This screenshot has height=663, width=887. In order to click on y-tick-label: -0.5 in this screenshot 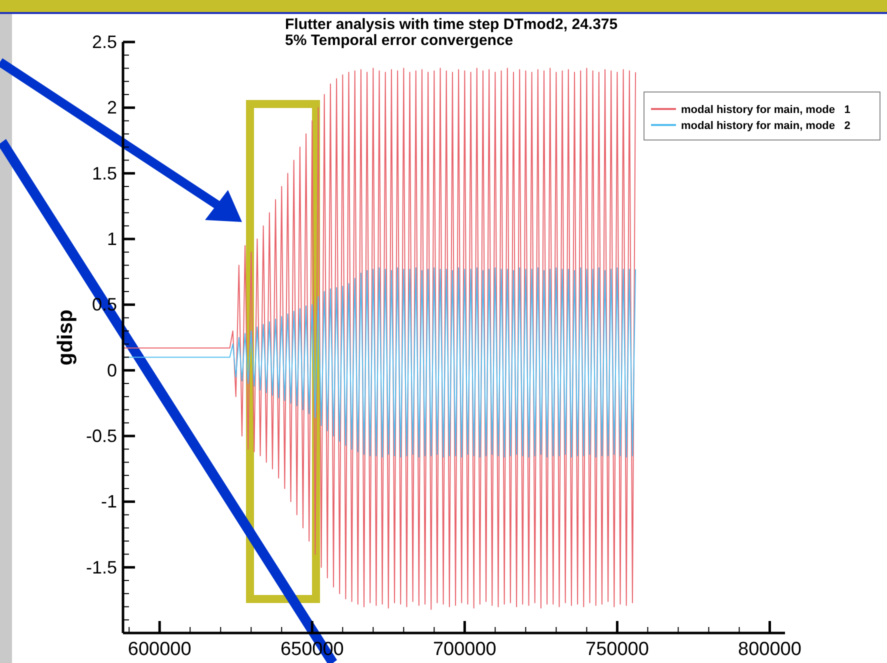, I will do `click(101, 436)`.